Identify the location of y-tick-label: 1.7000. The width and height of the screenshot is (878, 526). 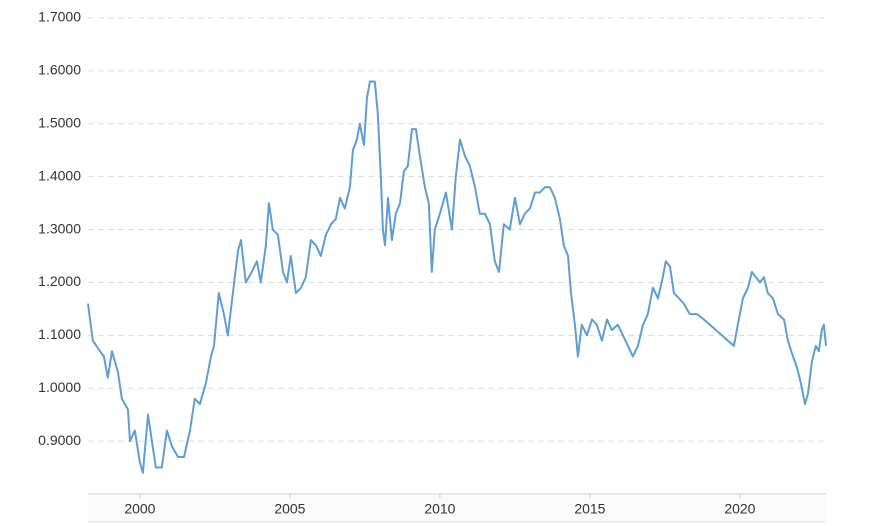
(59, 17).